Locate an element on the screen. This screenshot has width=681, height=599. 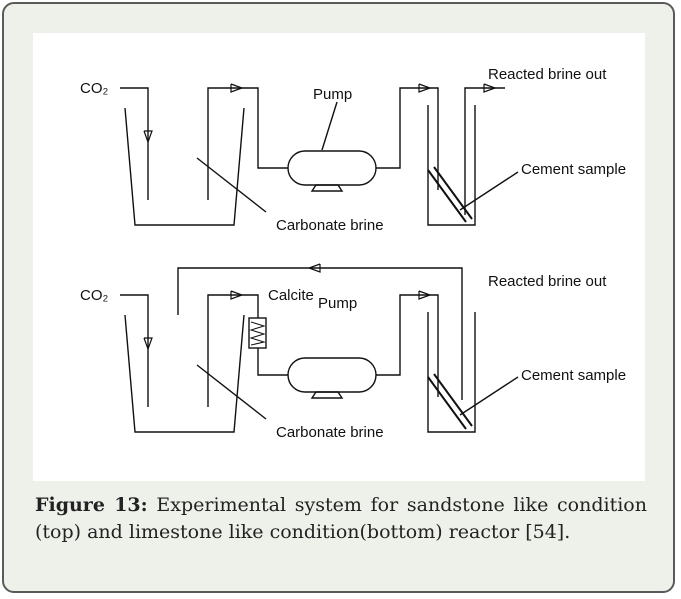
caption-label: Figure 13: is located at coordinates (91, 505).